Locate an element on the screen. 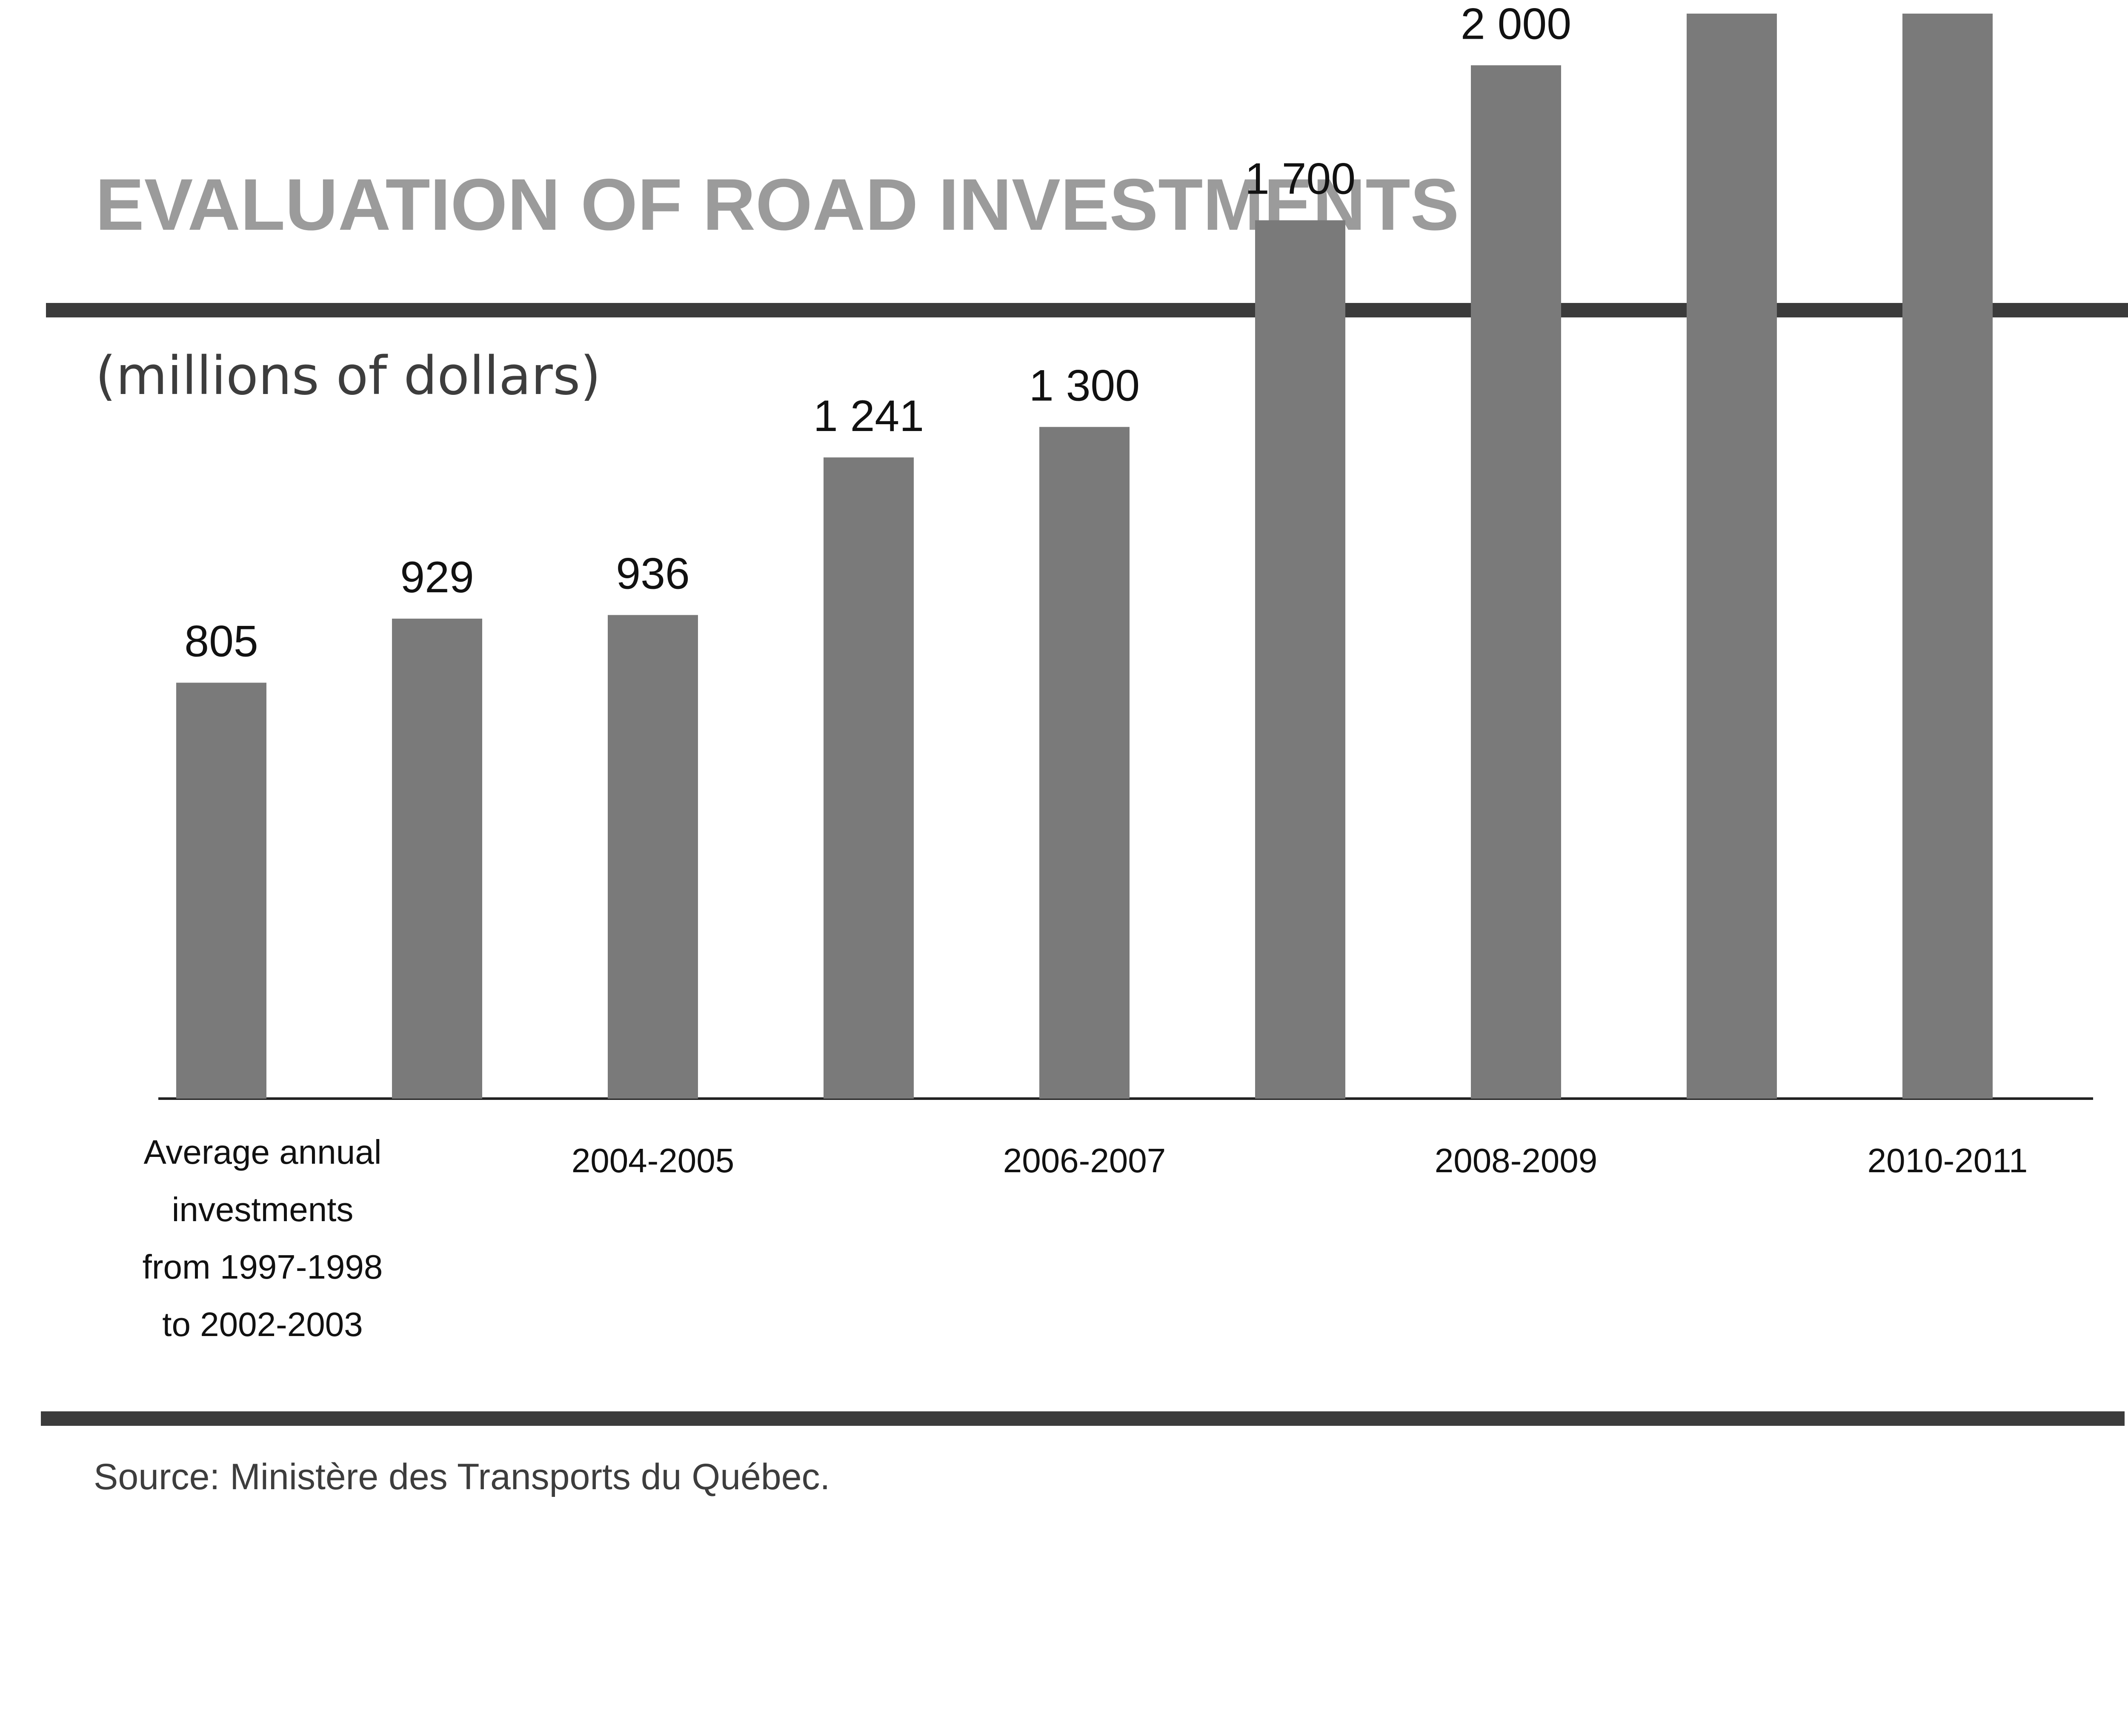  x-tick-label: from 1997-1998 is located at coordinates (263, 1267).